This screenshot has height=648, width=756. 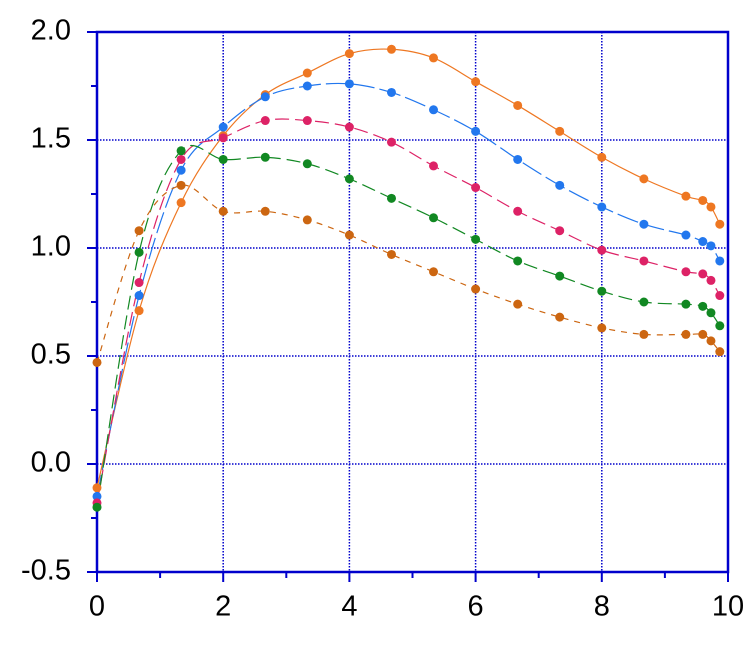 What do you see at coordinates (602, 607) in the screenshot?
I see `x-tick-label: 8` at bounding box center [602, 607].